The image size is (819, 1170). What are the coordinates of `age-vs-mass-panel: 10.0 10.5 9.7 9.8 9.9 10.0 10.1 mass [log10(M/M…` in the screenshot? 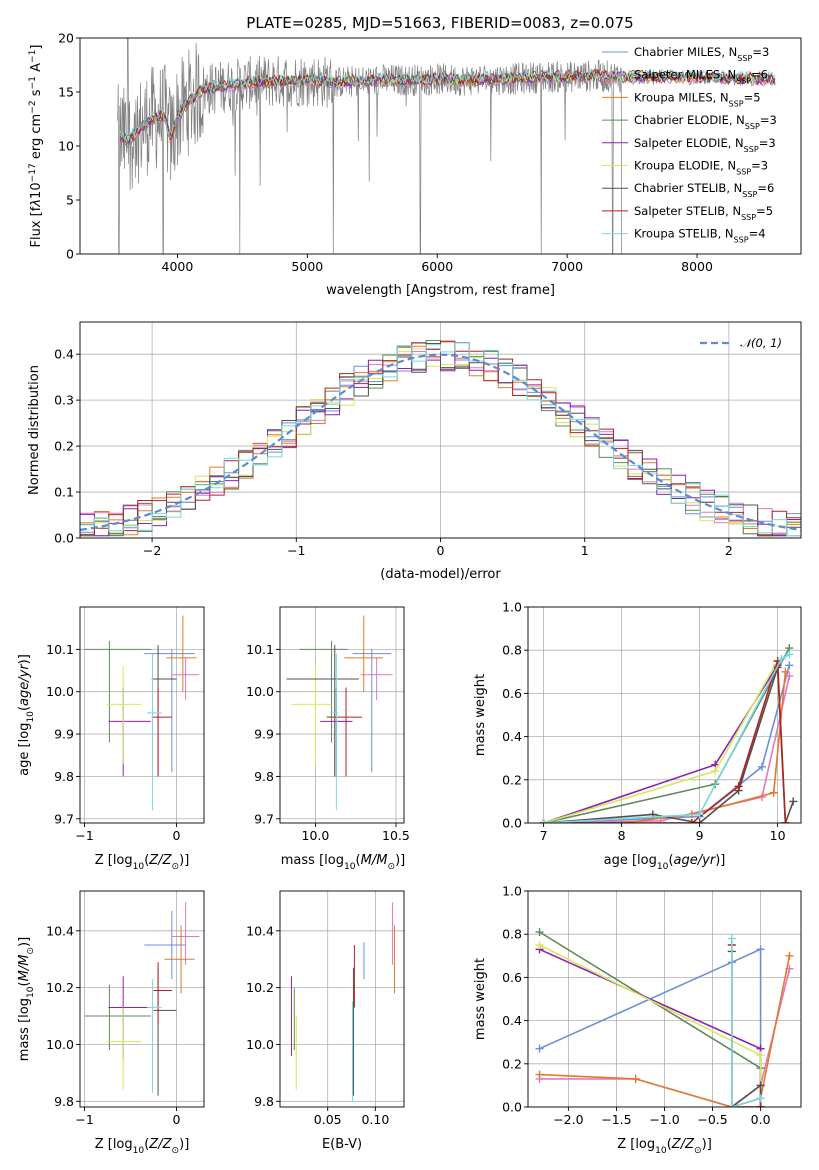 It's located at (328, 739).